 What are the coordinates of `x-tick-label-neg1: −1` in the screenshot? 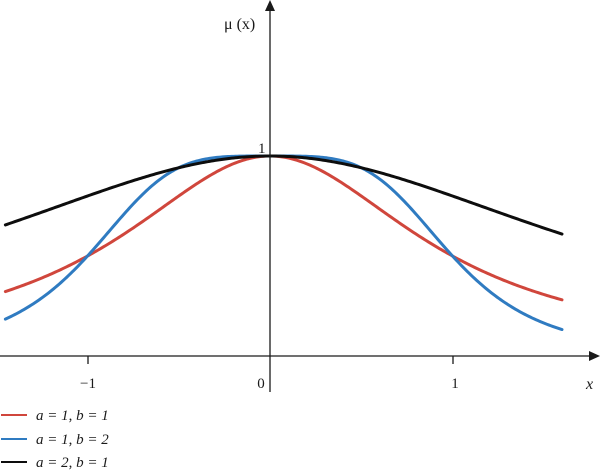 It's located at (88, 384).